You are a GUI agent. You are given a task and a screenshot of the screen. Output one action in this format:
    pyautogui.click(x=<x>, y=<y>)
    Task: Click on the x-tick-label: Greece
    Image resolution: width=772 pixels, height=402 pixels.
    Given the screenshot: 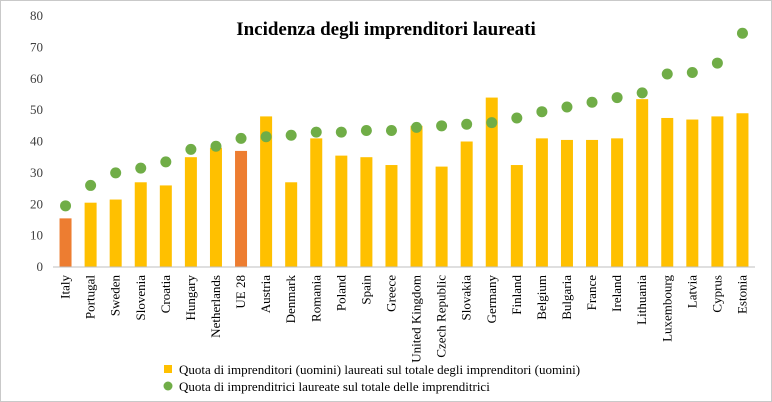 What is the action you would take?
    pyautogui.click(x=390, y=293)
    